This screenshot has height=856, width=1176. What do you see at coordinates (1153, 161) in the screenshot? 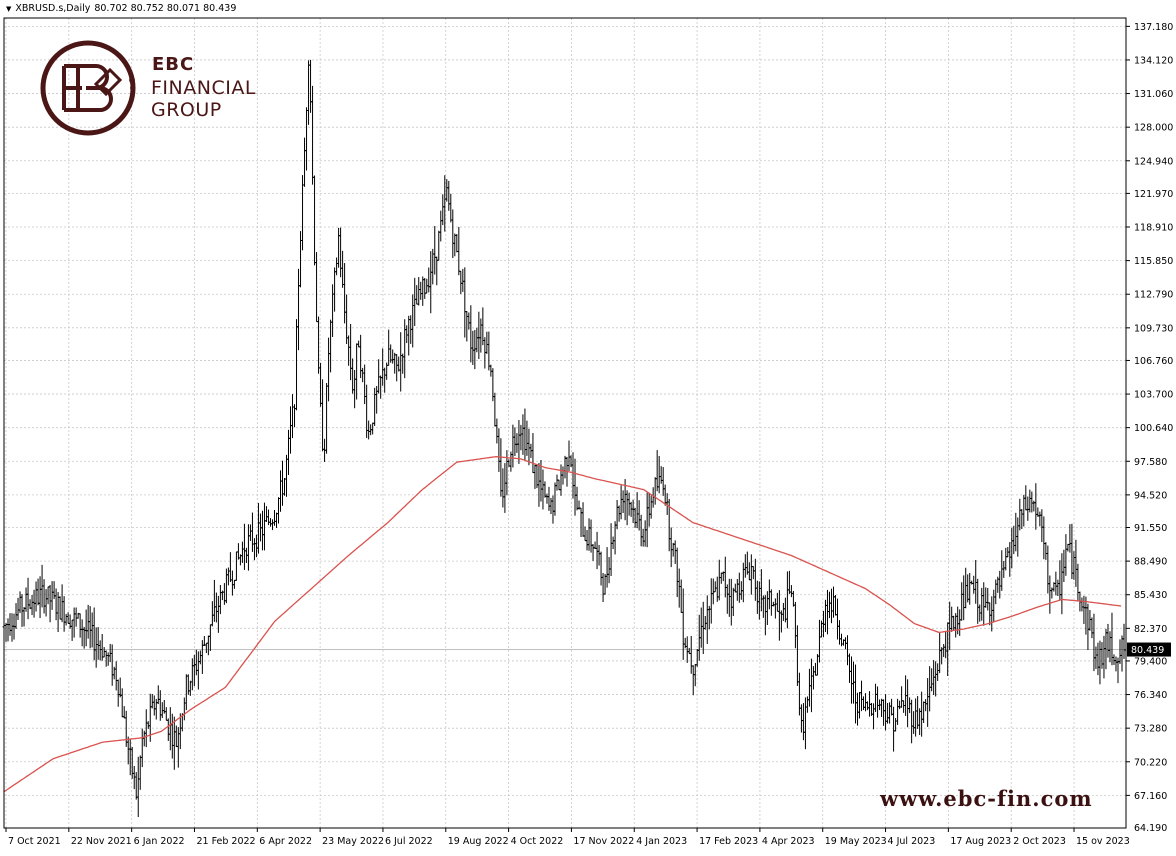
I see `y-tick-label: 124.940` at bounding box center [1153, 161].